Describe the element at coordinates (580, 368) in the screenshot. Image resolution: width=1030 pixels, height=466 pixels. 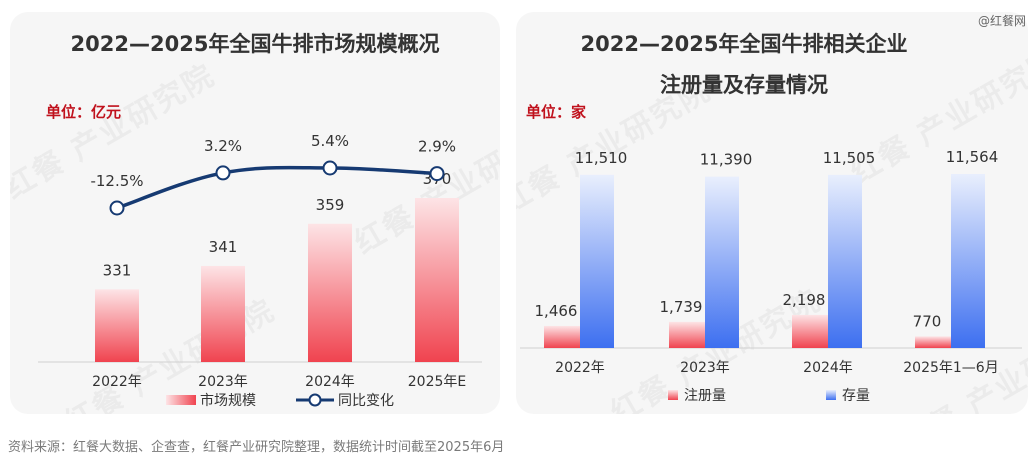
I see `enterprise-category-label: 2022年` at that location.